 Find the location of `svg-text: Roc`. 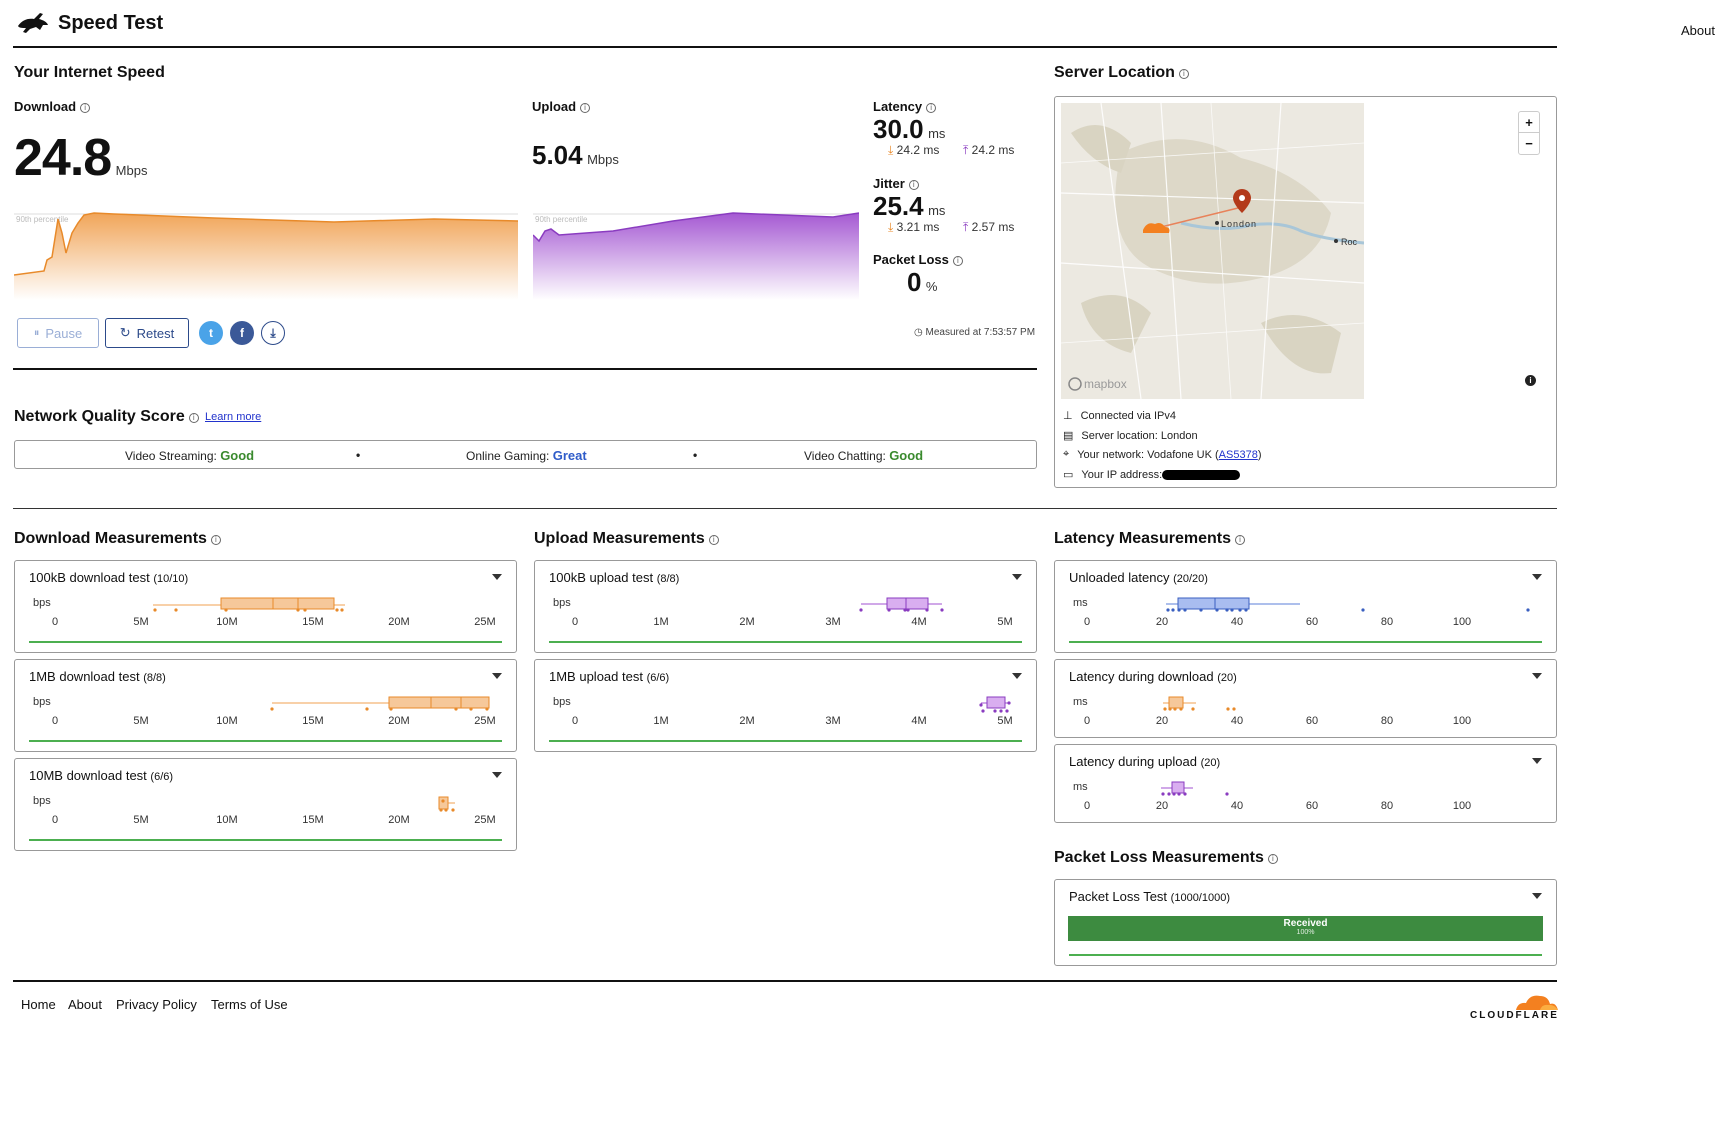

svg-text: Roc is located at coordinates (1349, 242).